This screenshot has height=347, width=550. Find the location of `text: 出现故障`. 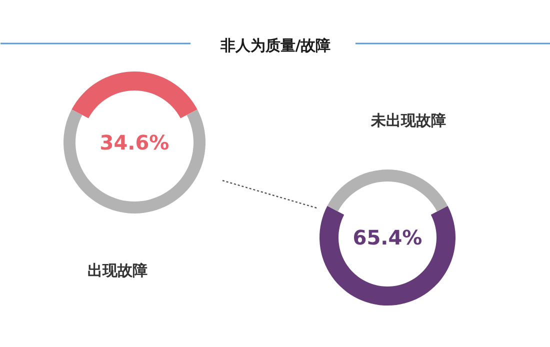

text: 出现故障 is located at coordinates (118, 271).